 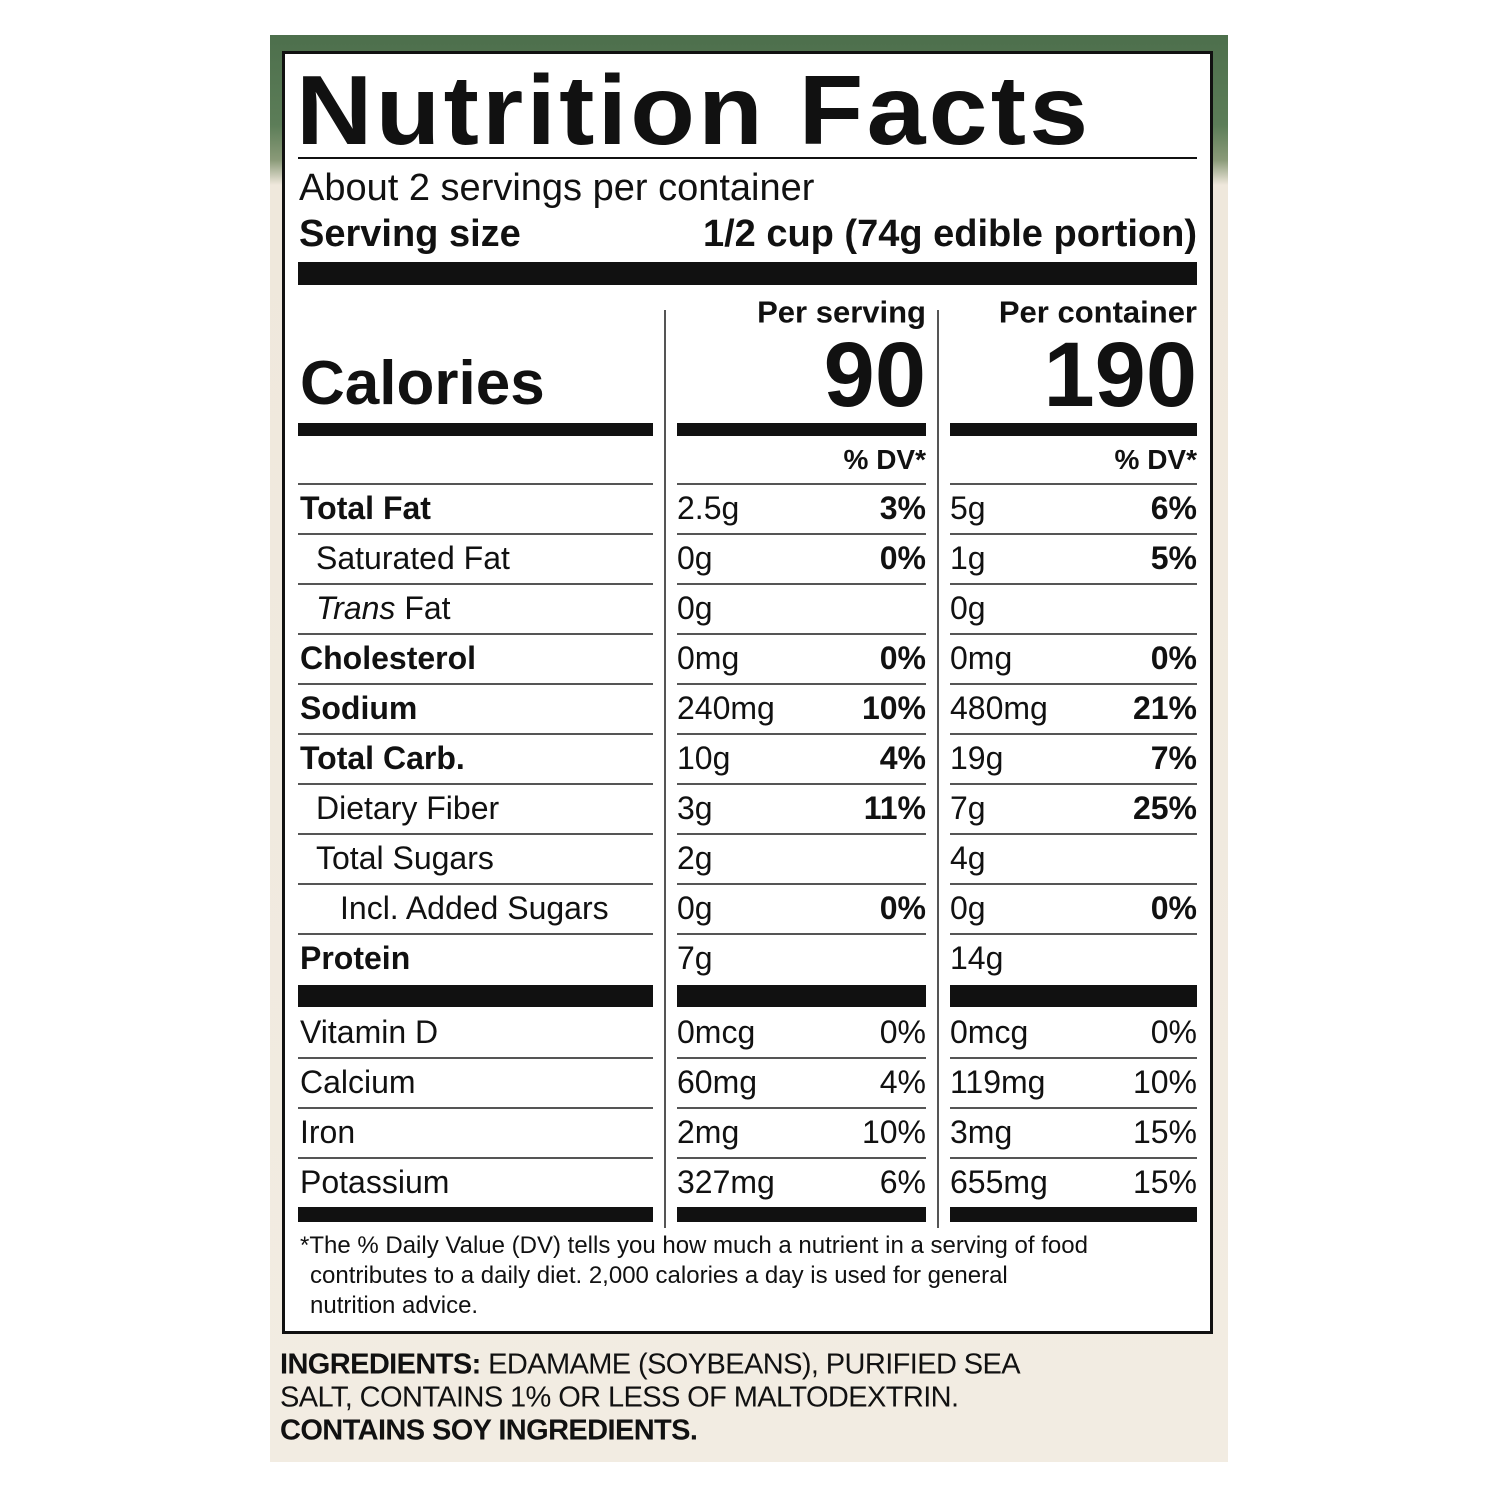 I want to click on amount: 2g, so click(x=695, y=858).